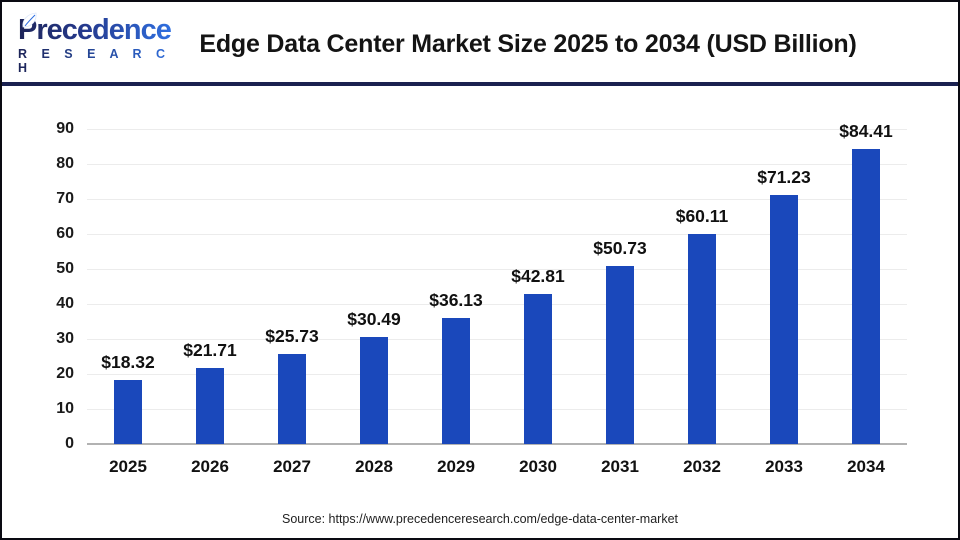 The height and width of the screenshot is (540, 960). I want to click on bar-value-label: $36.13, so click(456, 299).